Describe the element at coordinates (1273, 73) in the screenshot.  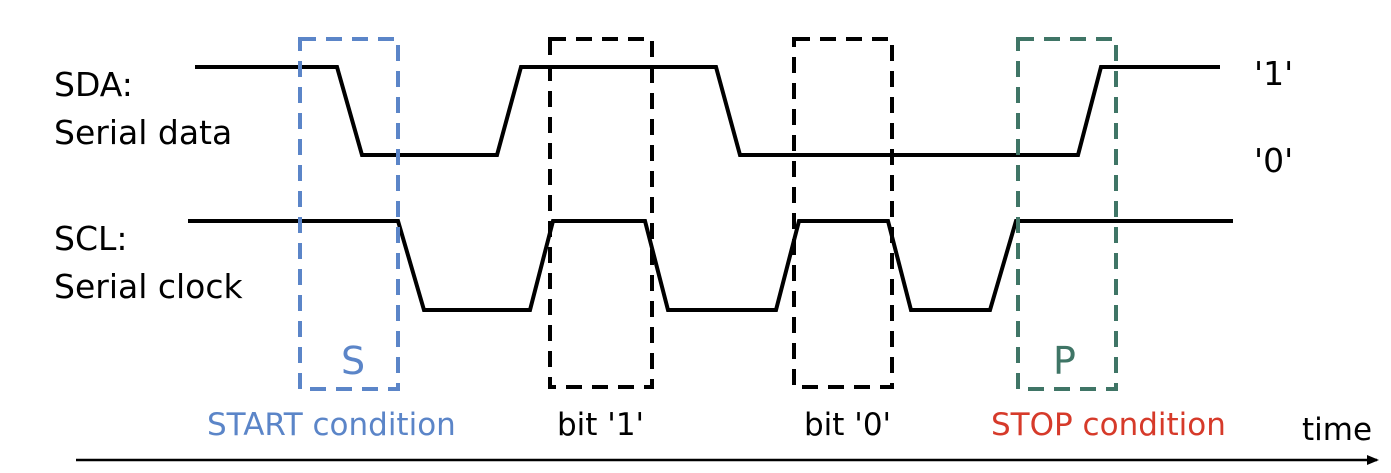
I see `level-high-label: '1'` at that location.